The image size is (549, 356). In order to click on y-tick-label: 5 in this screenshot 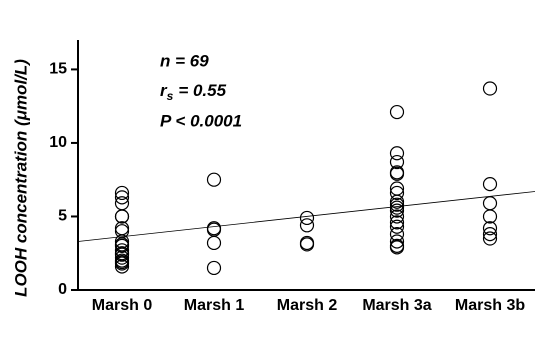, I will do `click(62, 216)`.